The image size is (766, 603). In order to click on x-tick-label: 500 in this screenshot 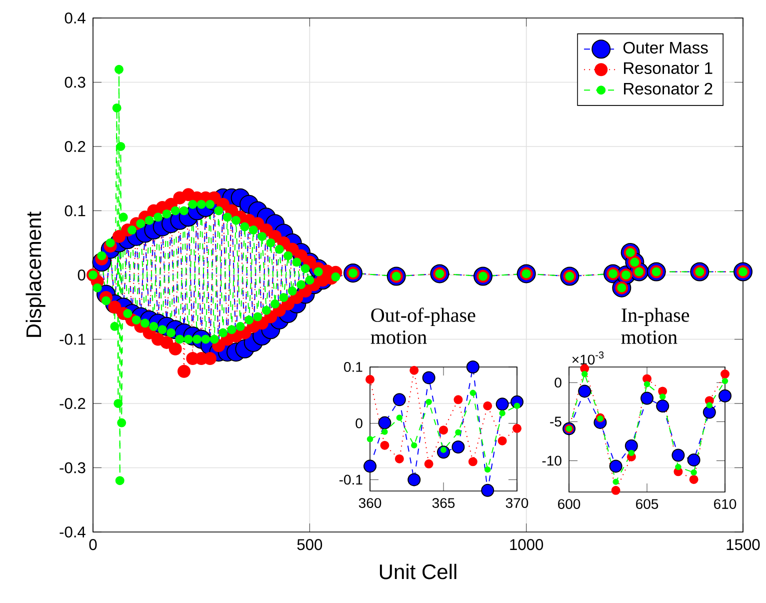, I will do `click(309, 544)`.